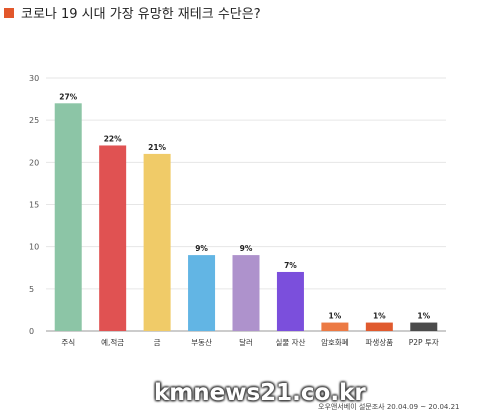 The image size is (480, 418). I want to click on x-tick-label: 금, so click(157, 342).